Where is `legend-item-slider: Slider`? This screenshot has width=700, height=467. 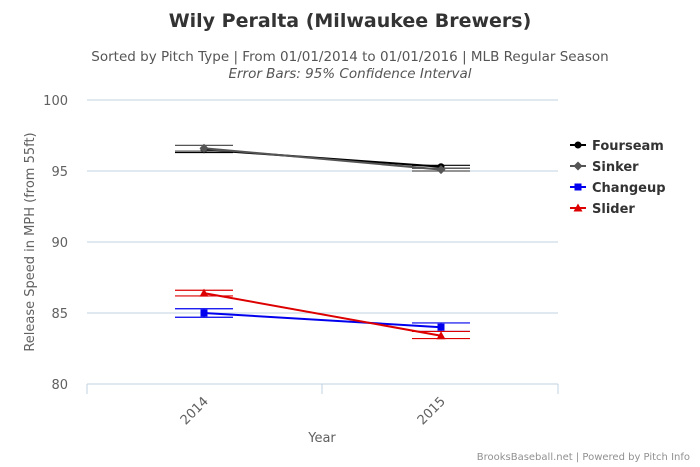
legend-item-slider: Slider is located at coordinates (602, 209).